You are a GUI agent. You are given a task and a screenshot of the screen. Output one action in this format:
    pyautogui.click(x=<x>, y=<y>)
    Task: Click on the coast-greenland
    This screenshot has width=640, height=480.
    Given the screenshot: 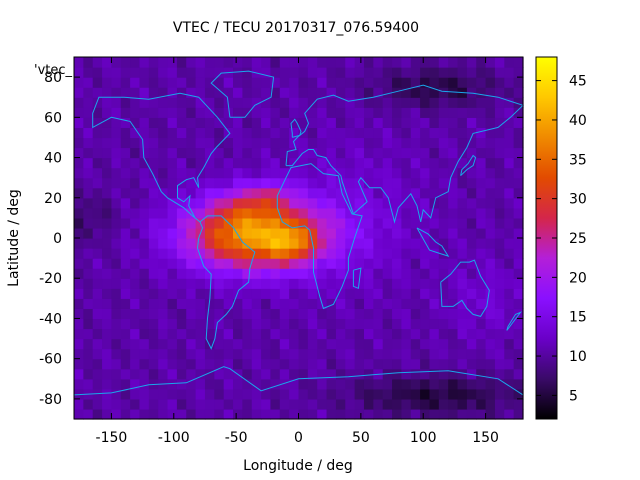 What is the action you would take?
    pyautogui.click(x=242, y=94)
    